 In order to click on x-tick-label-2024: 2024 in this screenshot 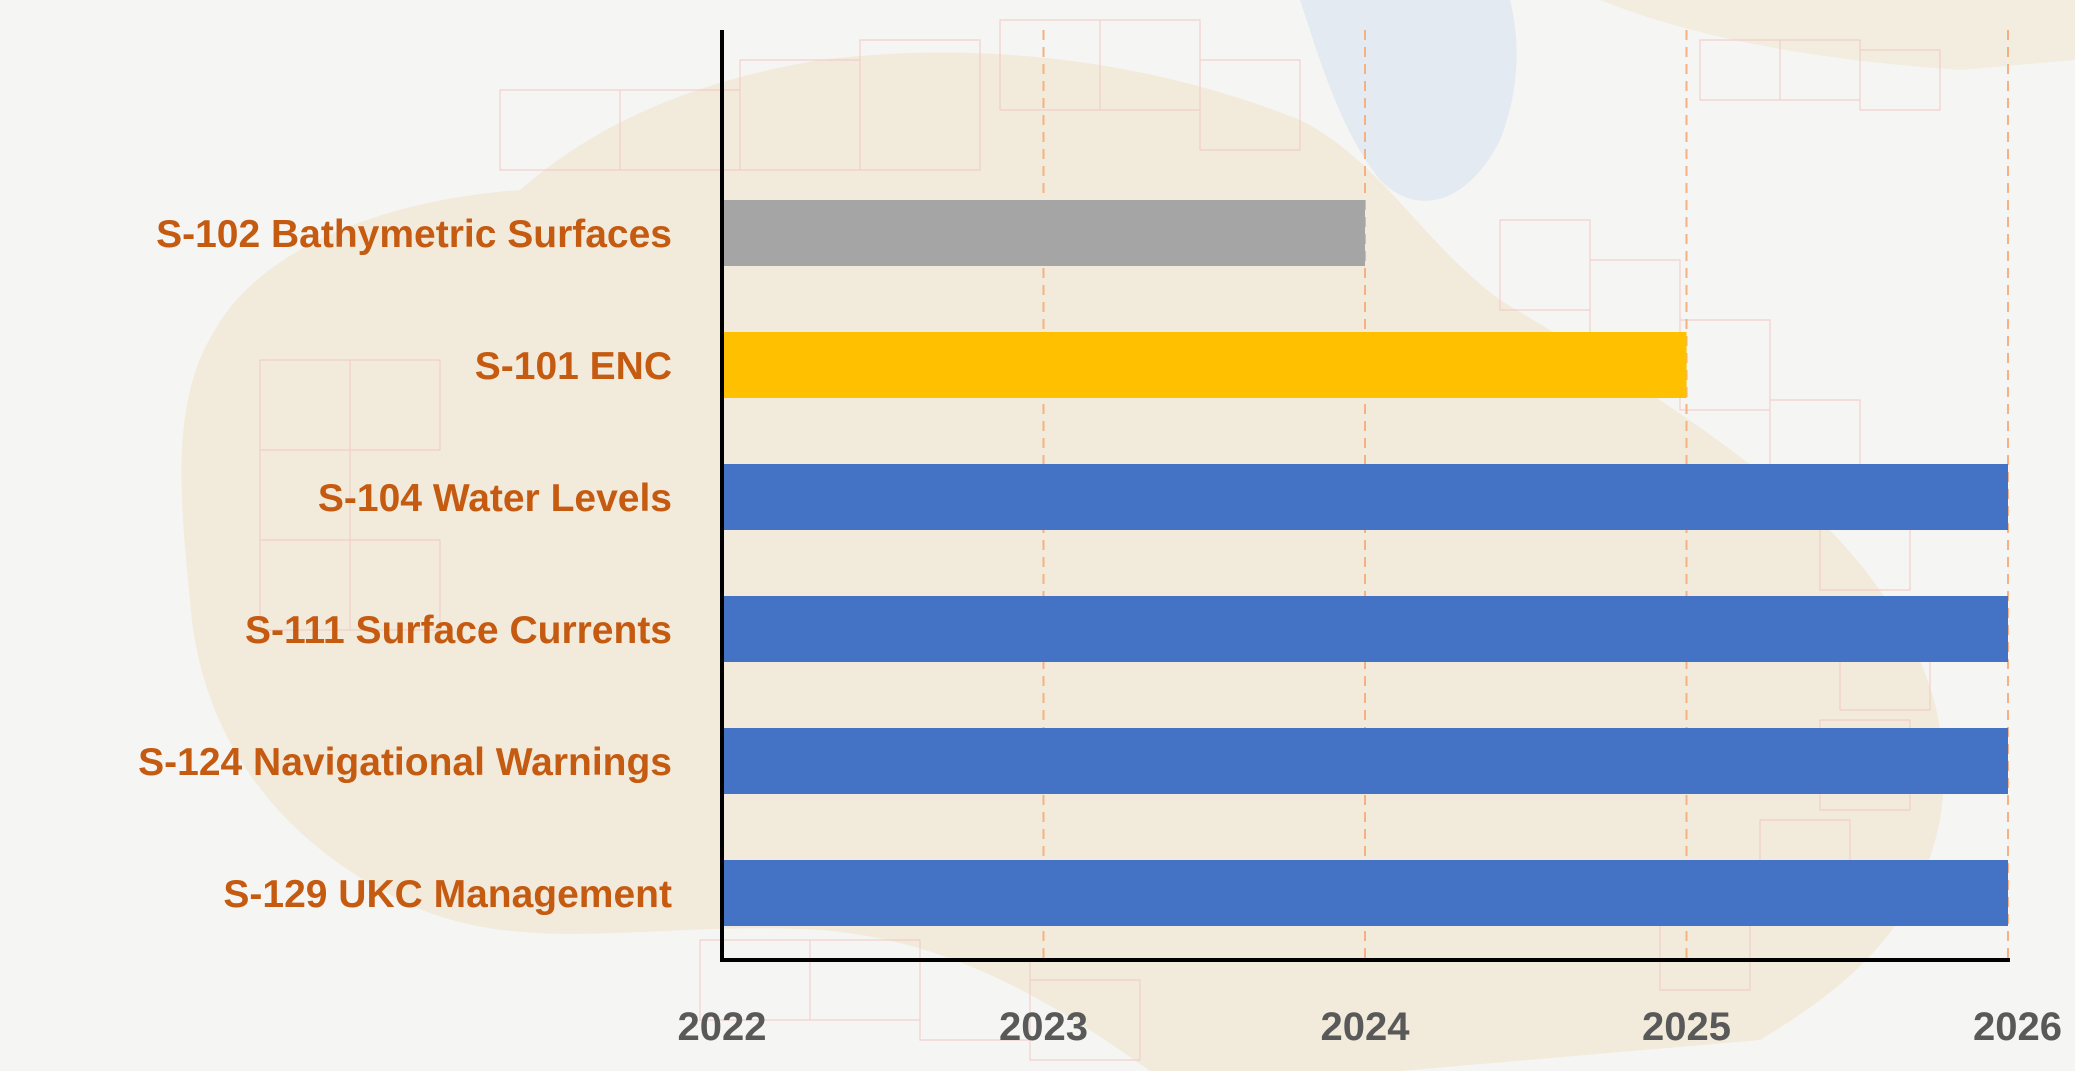, I will do `click(1366, 1027)`.